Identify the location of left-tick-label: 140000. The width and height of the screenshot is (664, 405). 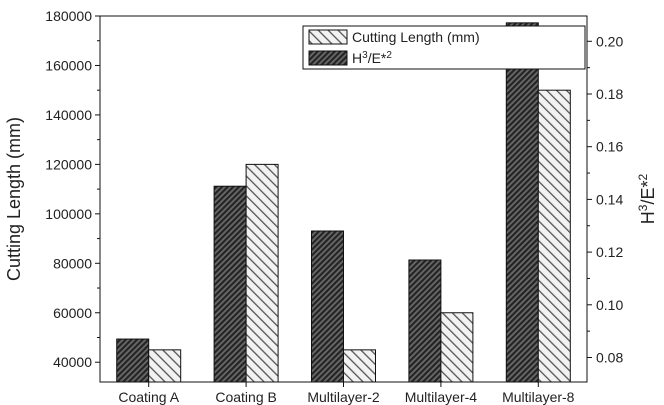
(68, 115).